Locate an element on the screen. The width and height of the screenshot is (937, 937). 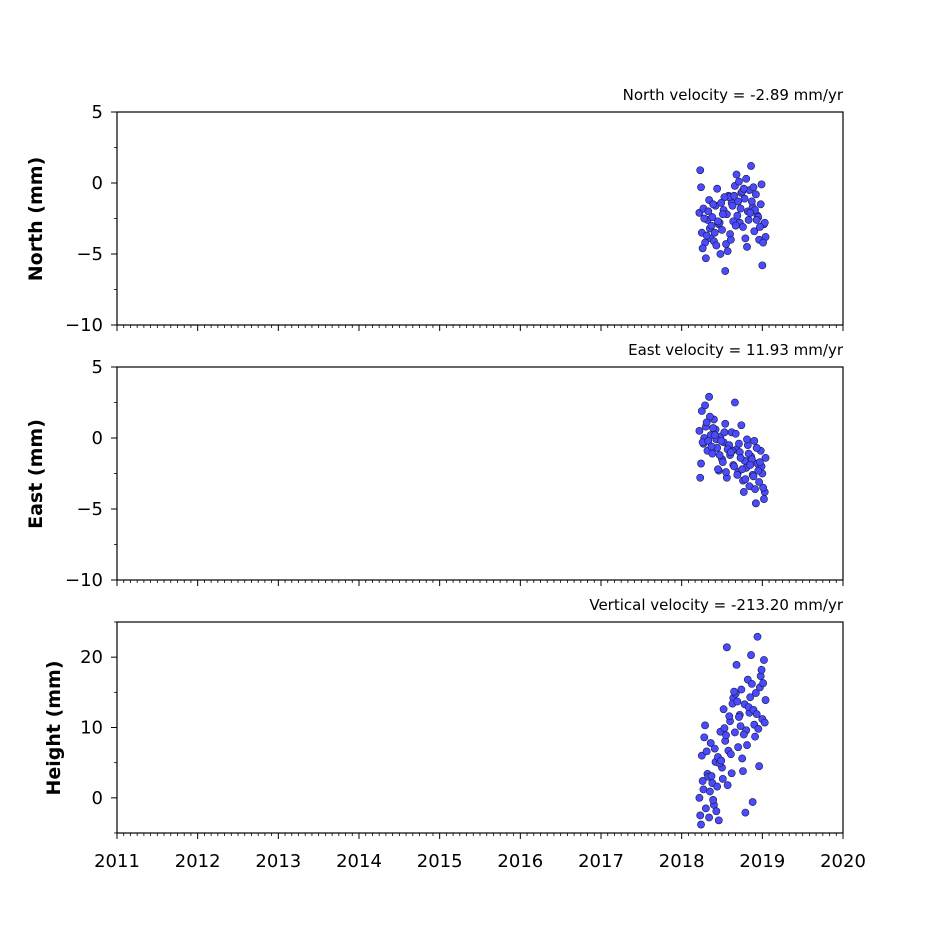
height-axis-label: Height (mm) is located at coordinates (54, 727).